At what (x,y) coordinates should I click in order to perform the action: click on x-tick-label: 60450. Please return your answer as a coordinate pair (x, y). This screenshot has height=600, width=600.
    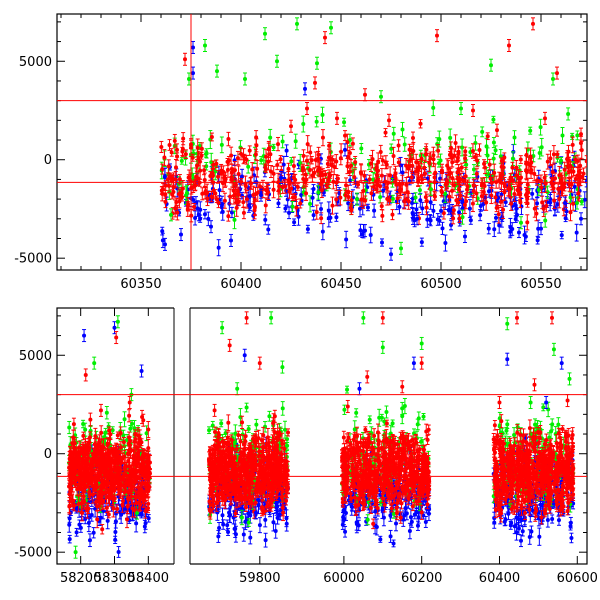
    Looking at the image, I should click on (340, 284).